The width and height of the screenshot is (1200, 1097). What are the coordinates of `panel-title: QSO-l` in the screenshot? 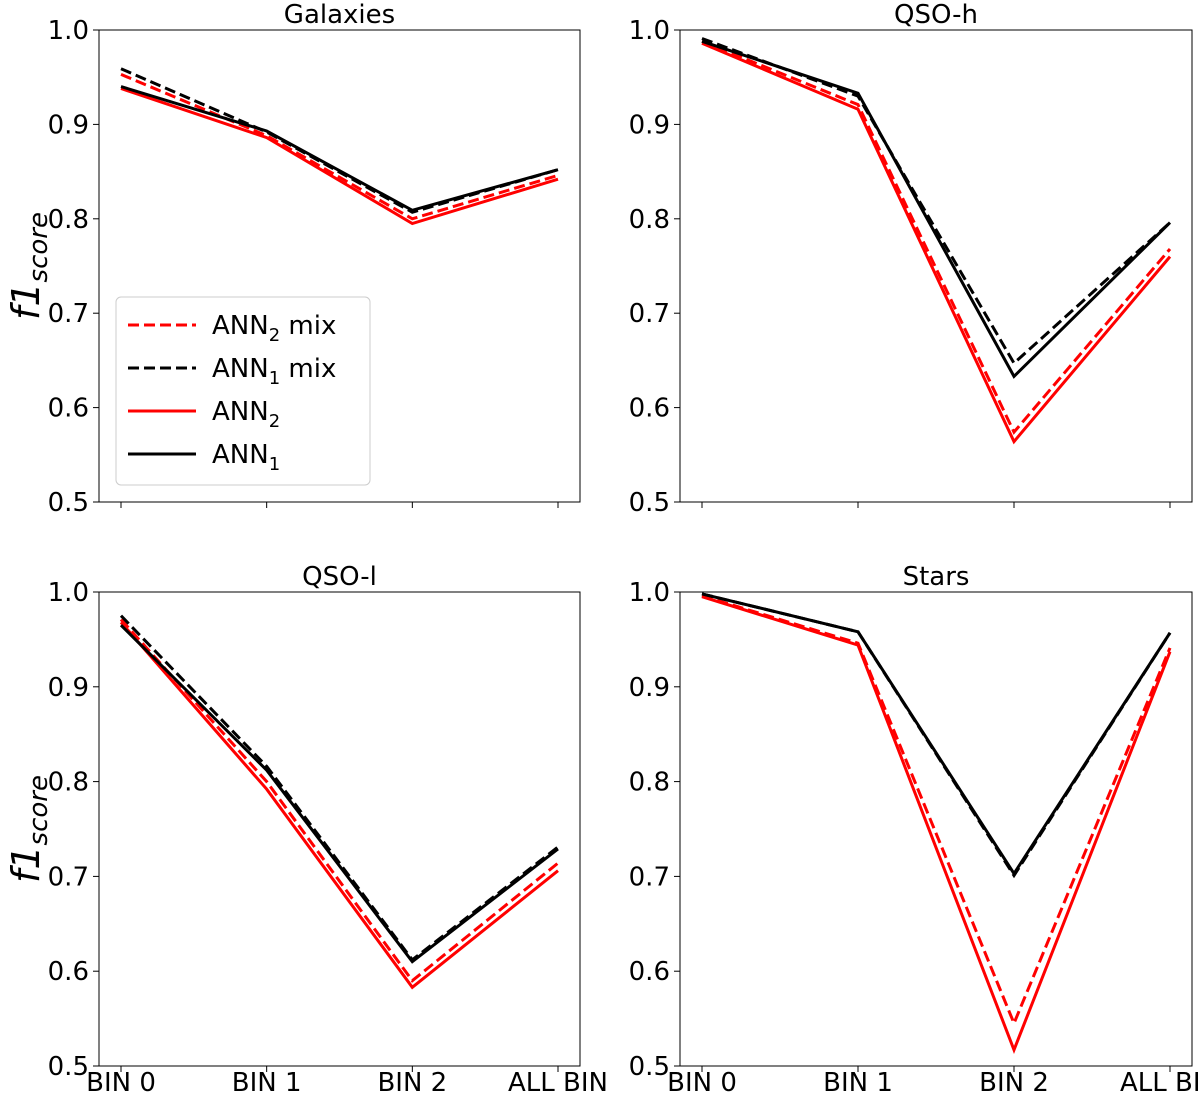 It's located at (339, 577).